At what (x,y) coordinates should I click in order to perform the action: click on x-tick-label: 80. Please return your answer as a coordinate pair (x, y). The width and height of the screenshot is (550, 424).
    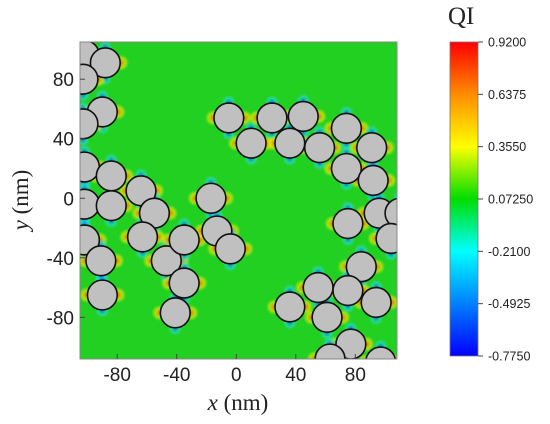
    Looking at the image, I should click on (355, 375).